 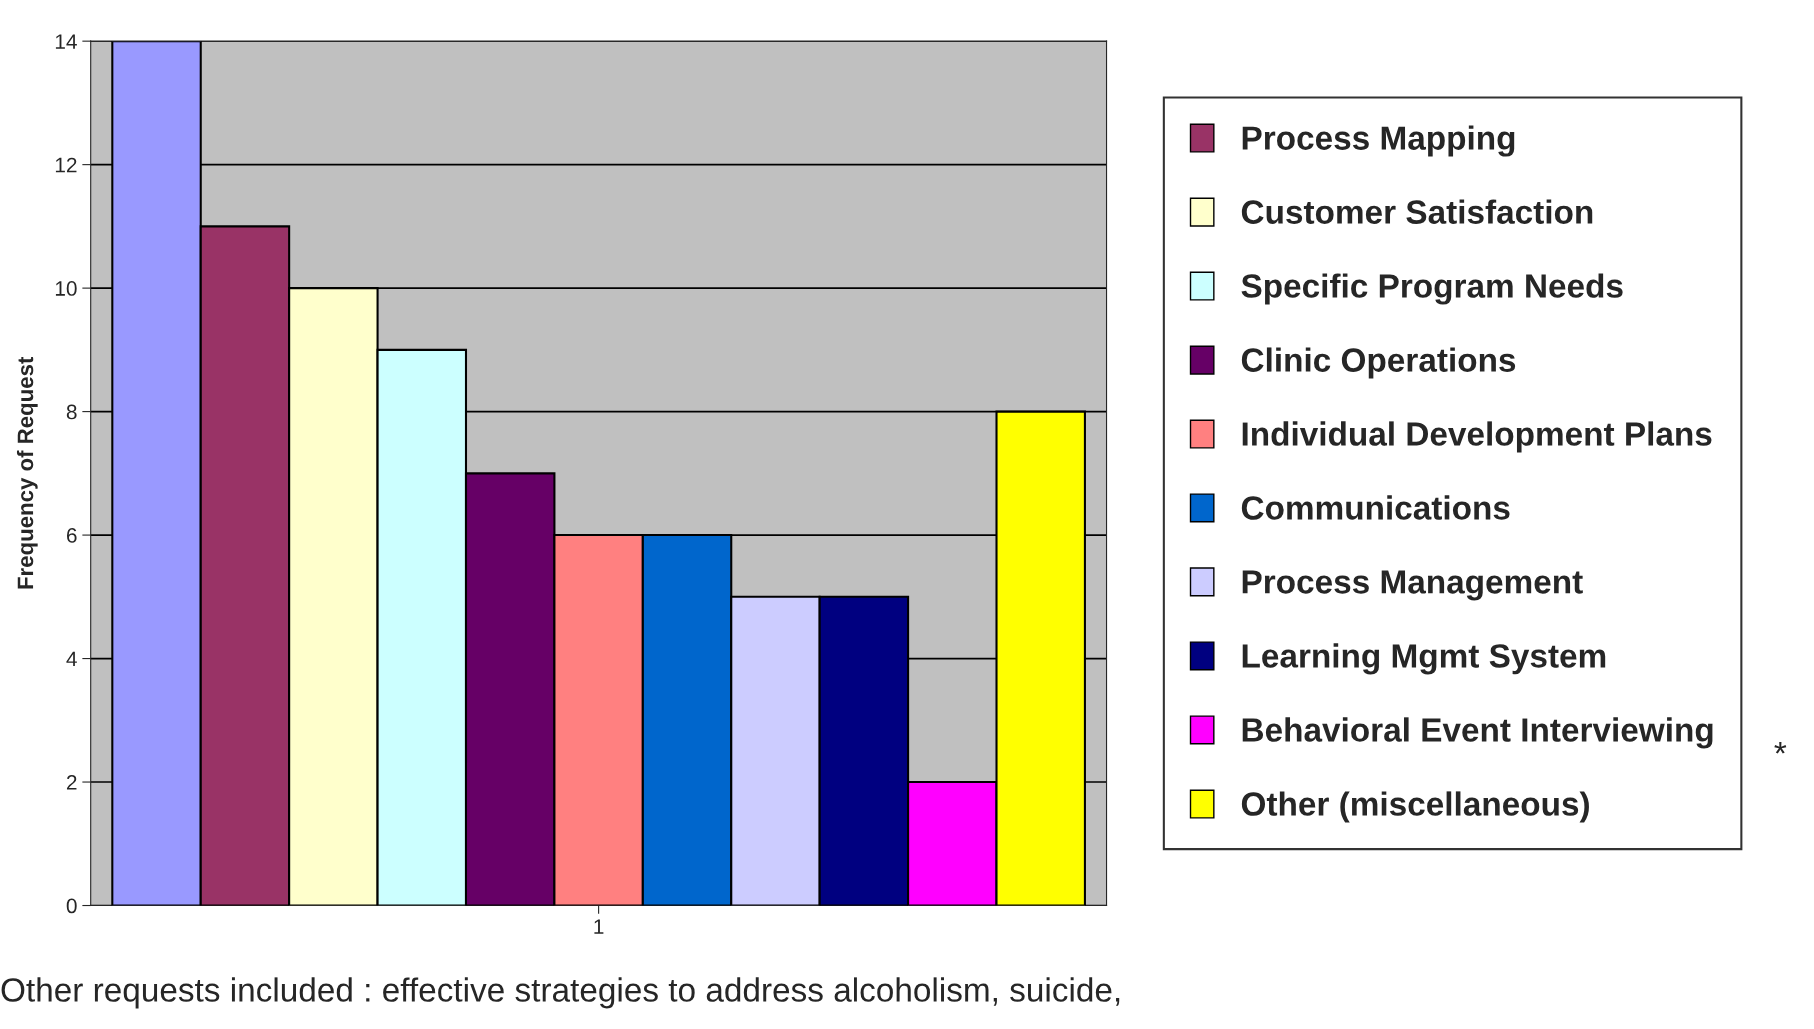 What do you see at coordinates (27, 472) in the screenshot?
I see `y-axis-title: Frequency of Request` at bounding box center [27, 472].